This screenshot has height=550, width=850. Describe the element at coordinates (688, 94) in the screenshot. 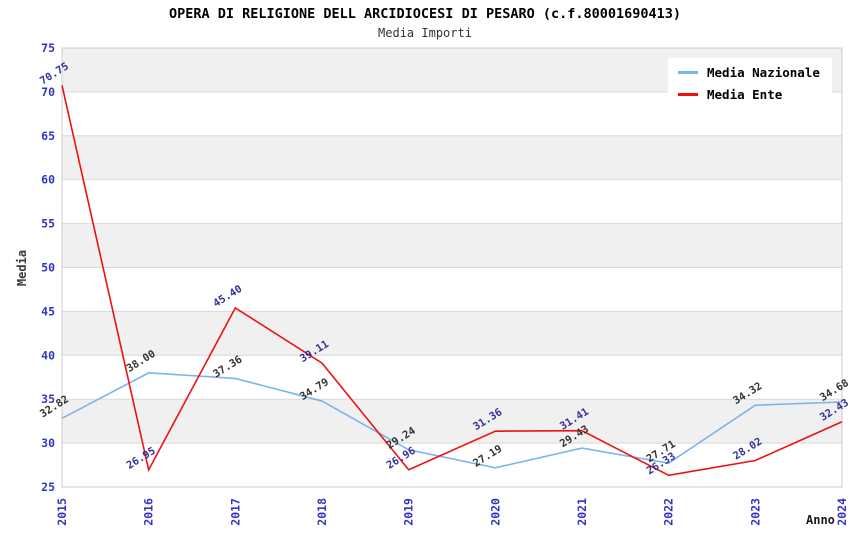

I see `legend-swatch-media-ente` at that location.